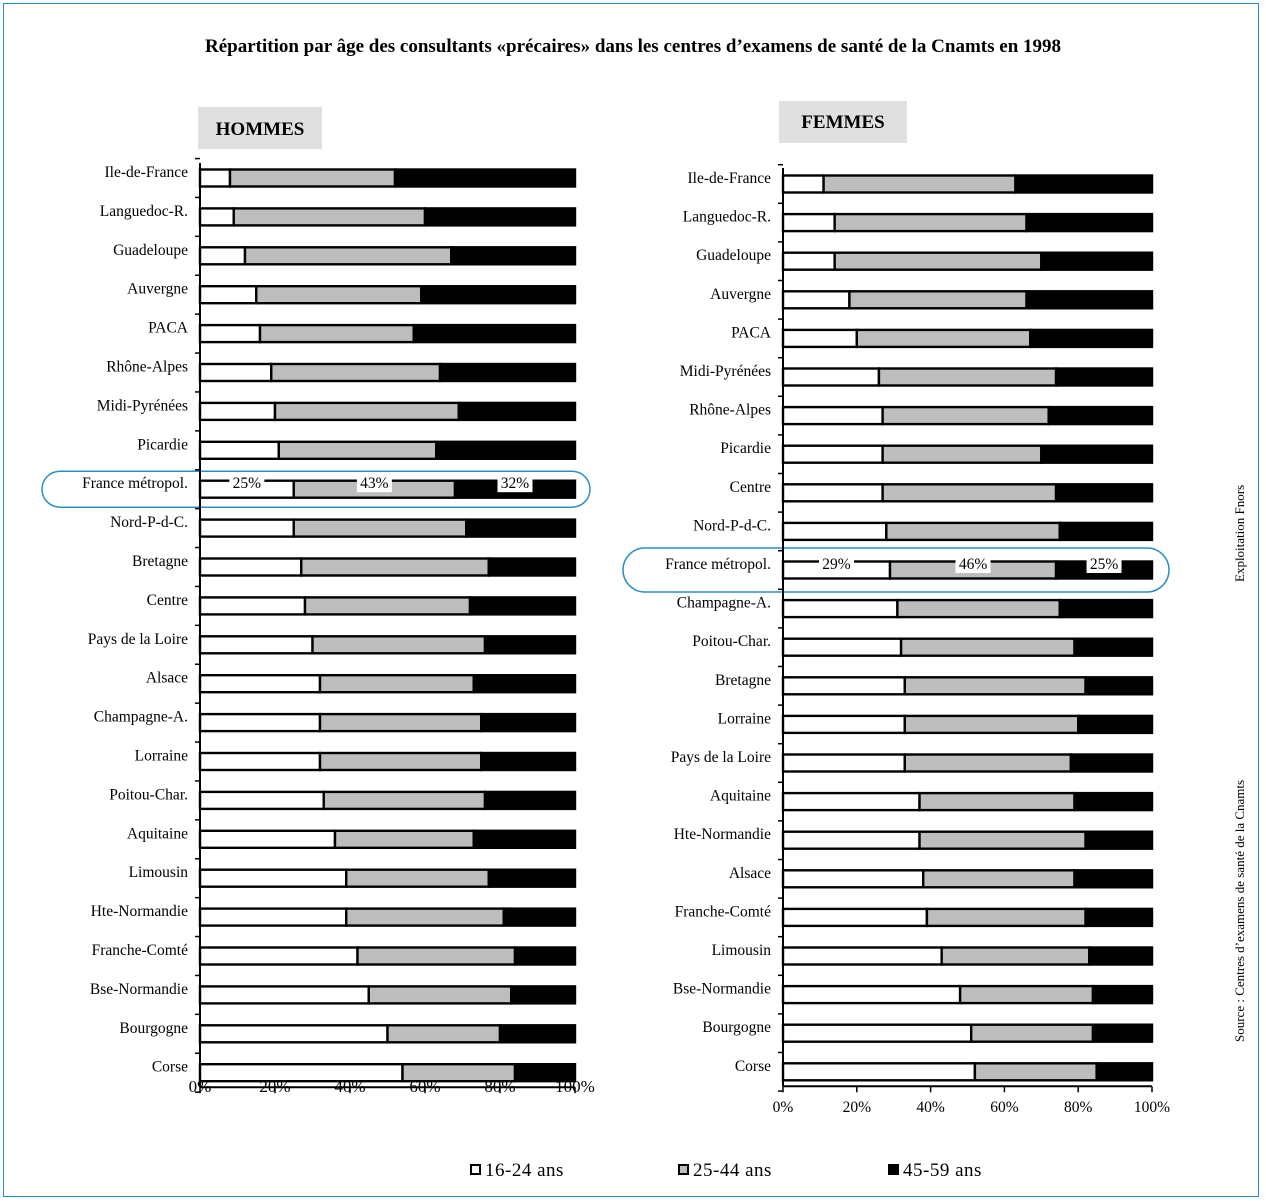 Image resolution: width=1266 pixels, height=1204 pixels. What do you see at coordinates (893, 1169) in the screenshot?
I see `legend-swatch` at bounding box center [893, 1169].